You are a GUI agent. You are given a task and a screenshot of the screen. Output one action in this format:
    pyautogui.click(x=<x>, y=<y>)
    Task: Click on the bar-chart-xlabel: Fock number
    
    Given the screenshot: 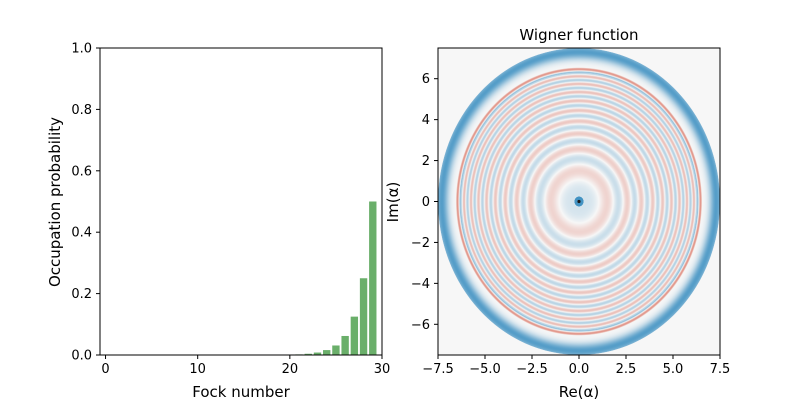 What is the action you would take?
    pyautogui.click(x=241, y=391)
    